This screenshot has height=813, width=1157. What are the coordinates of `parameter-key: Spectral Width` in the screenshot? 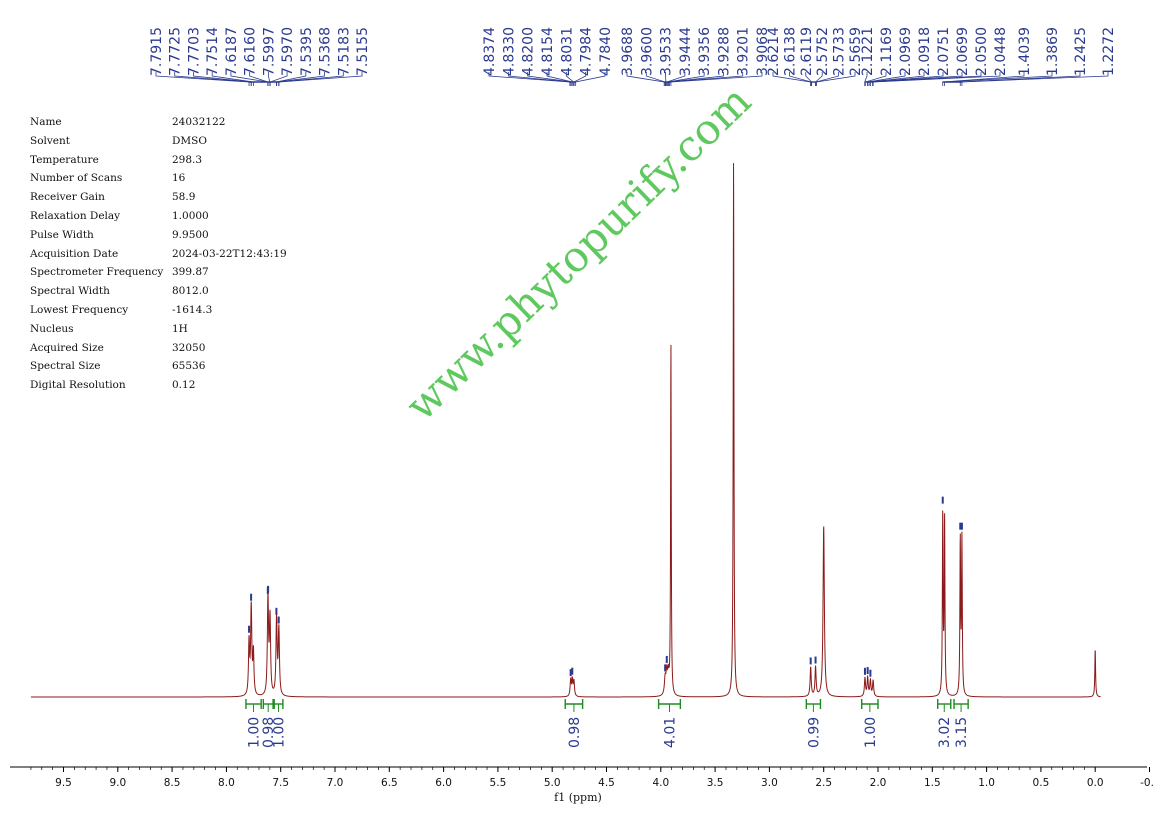 It's located at (70, 291).